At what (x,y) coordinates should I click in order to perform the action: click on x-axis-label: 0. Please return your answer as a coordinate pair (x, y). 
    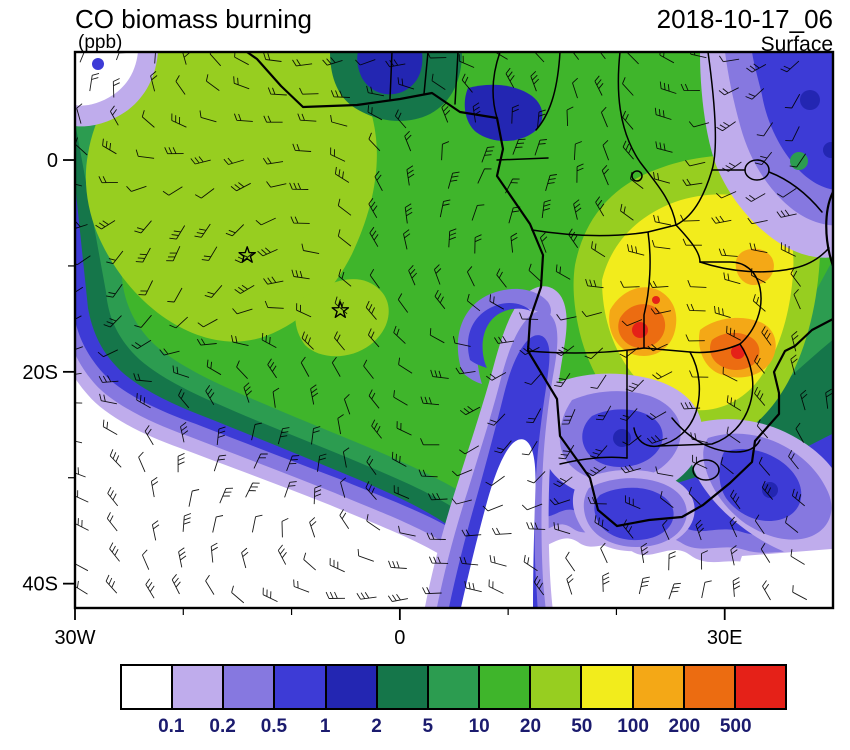
    Looking at the image, I should click on (399, 638).